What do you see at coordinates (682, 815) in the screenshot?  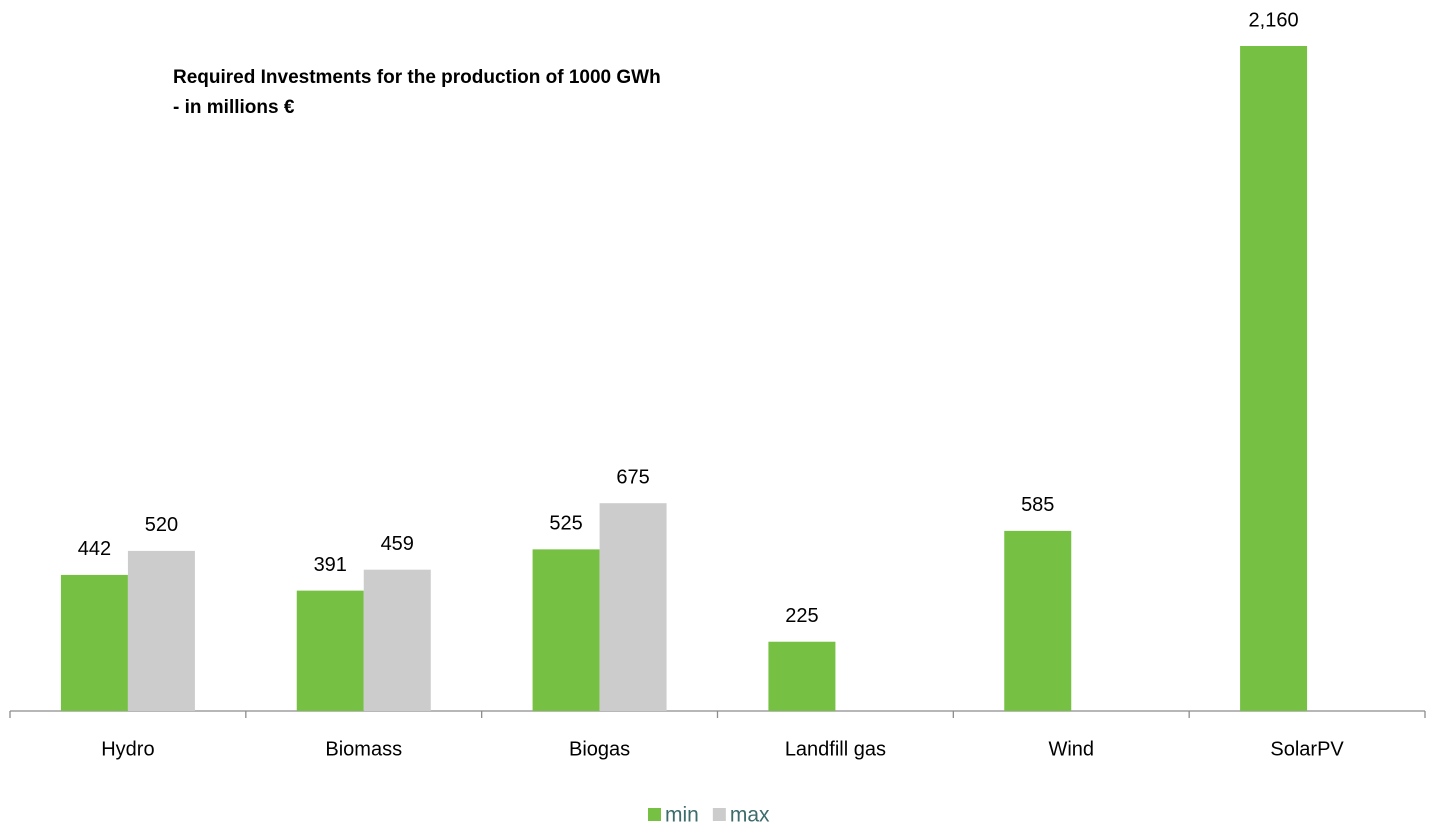 I see `legend-label: min` at bounding box center [682, 815].